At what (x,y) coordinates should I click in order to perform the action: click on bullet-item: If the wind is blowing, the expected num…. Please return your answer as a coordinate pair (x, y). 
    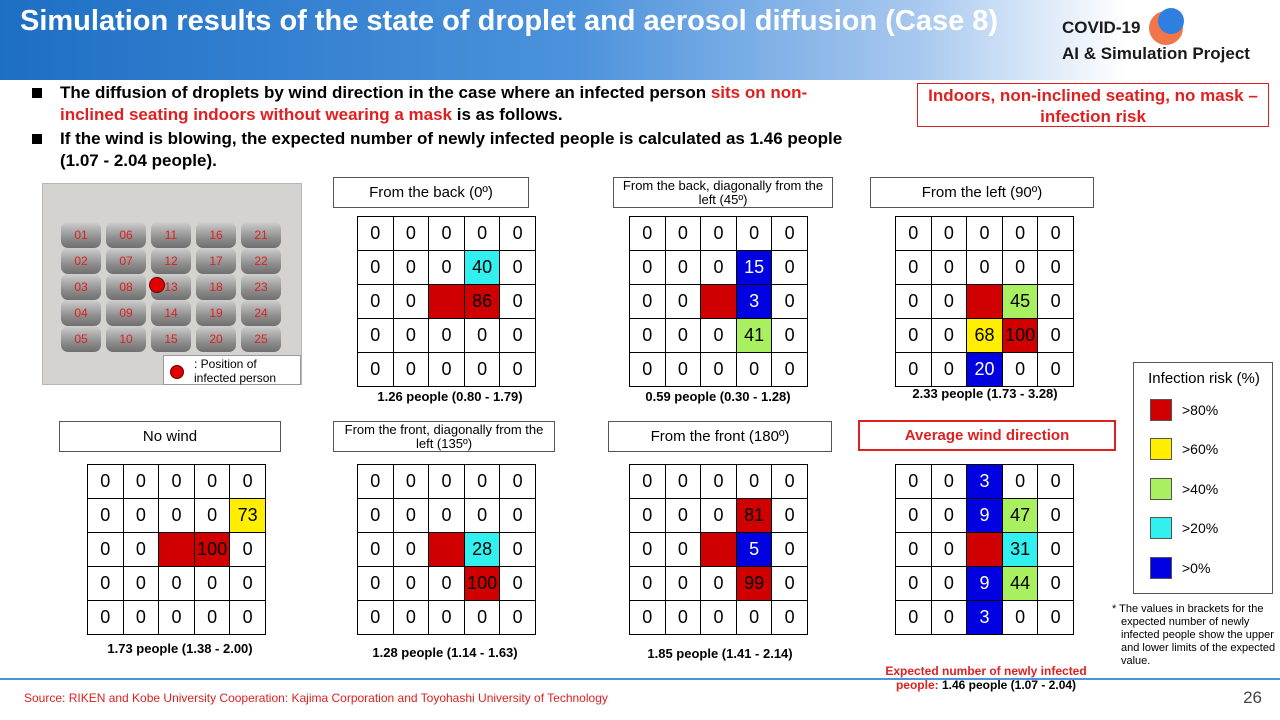
    Looking at the image, I should click on (450, 150).